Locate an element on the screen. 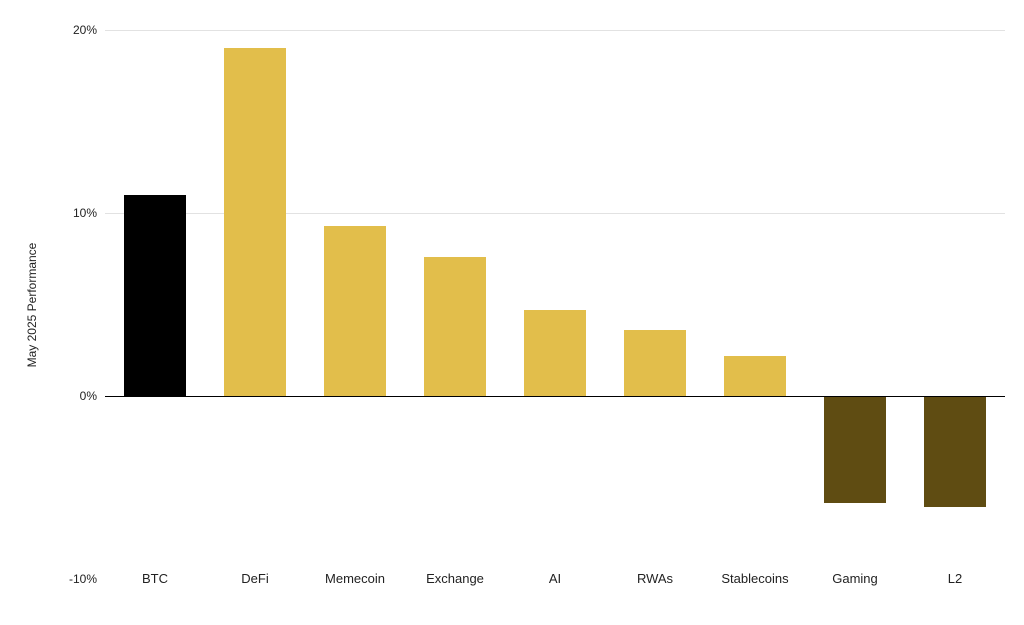 The height and width of the screenshot is (625, 1024). y-tick-label: -10% is located at coordinates (82, 579).